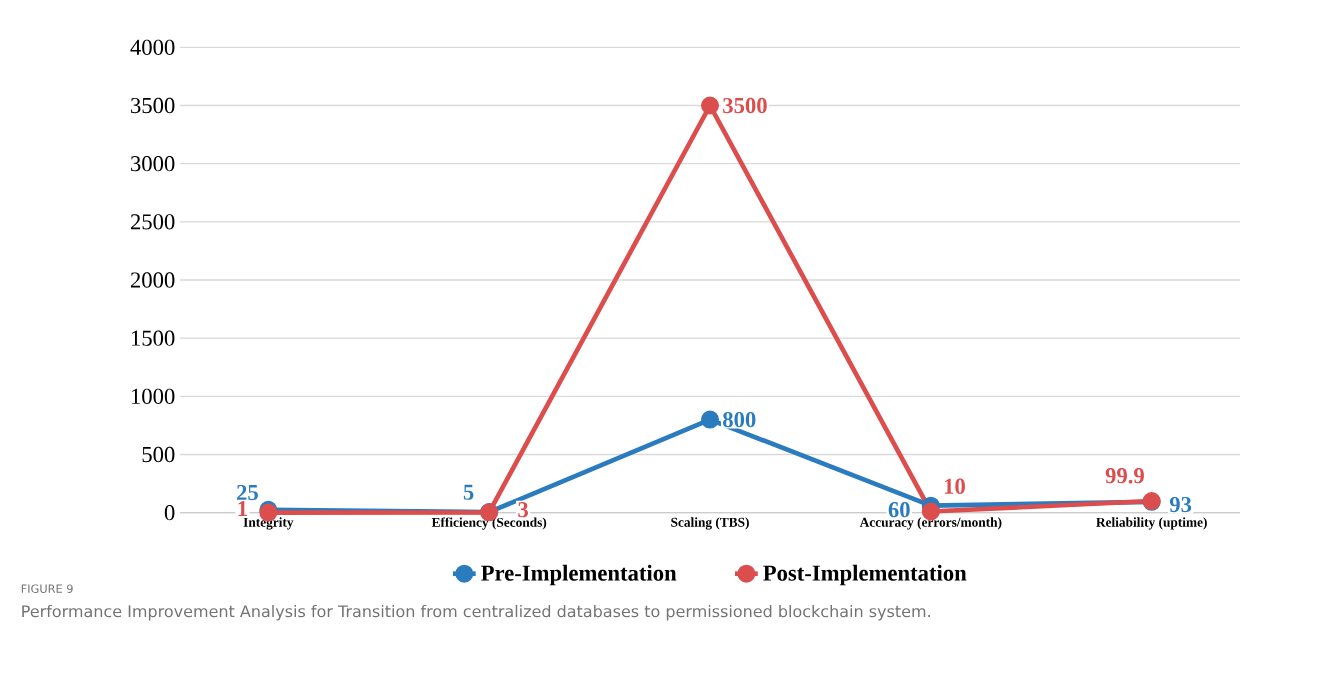 This screenshot has height=682, width=1317. Describe the element at coordinates (169, 513) in the screenshot. I see `y-tick-label: 0` at that location.